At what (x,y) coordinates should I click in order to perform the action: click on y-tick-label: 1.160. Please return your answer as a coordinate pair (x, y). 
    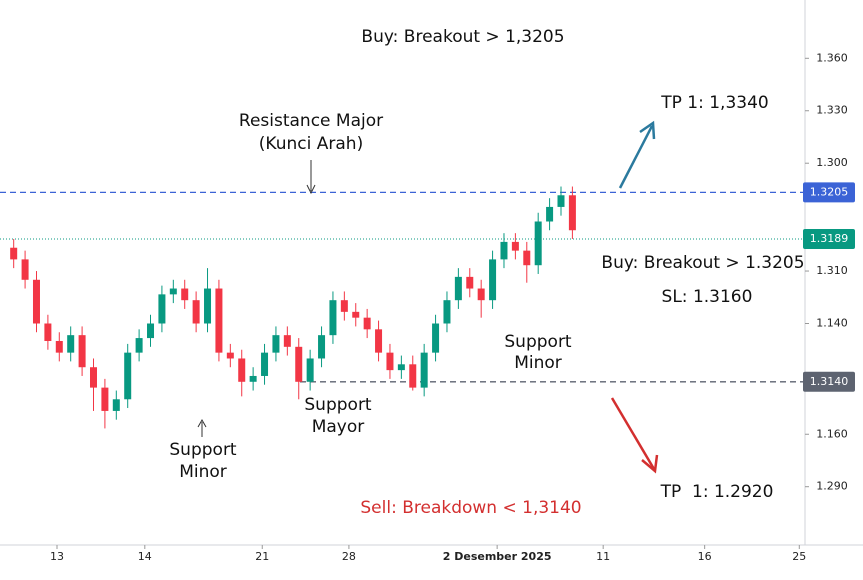
    Looking at the image, I should click on (832, 433).